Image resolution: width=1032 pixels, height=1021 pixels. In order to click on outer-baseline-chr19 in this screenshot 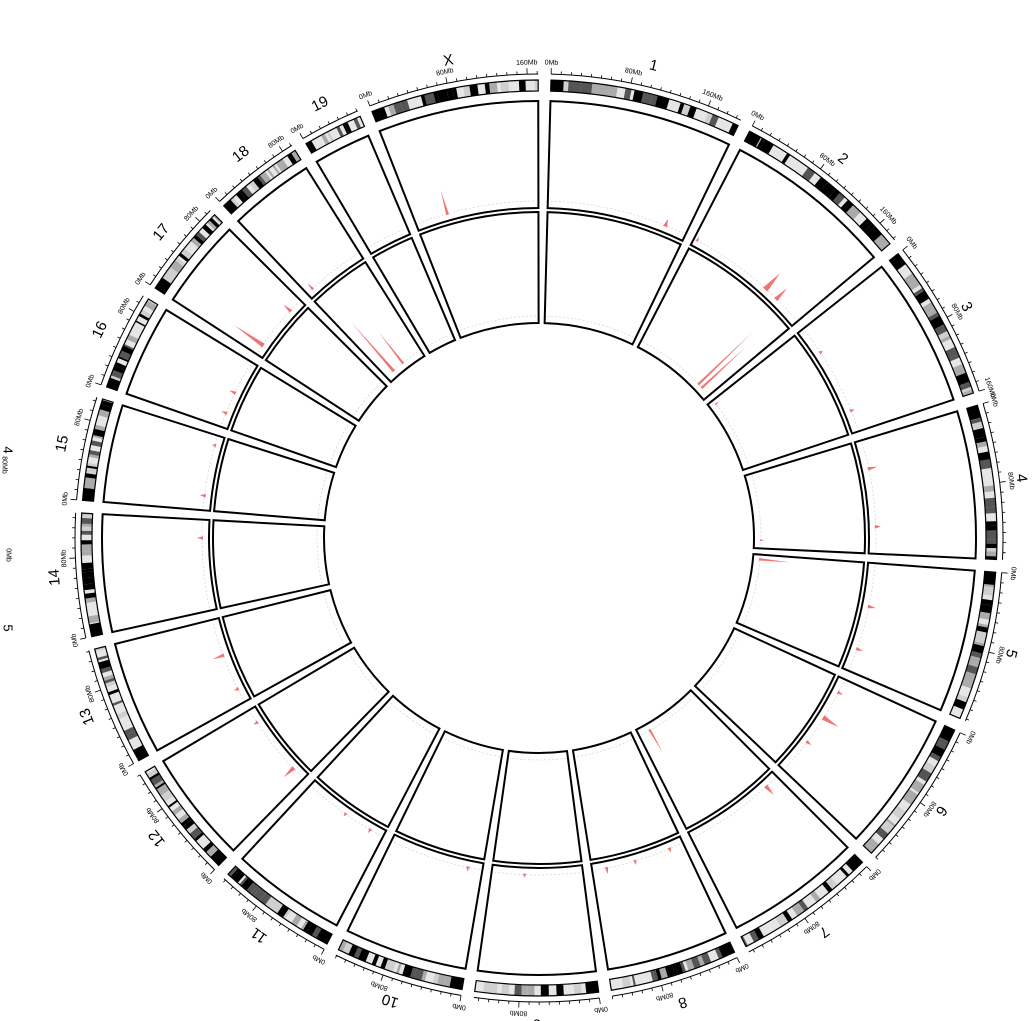, I will do `click(387, 237)`.